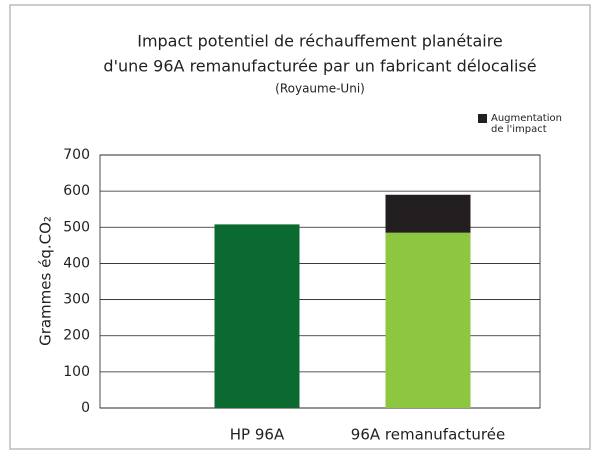 The height and width of the screenshot is (454, 600). I want to click on x-tick-label: 96A remanufacturée, so click(428, 435).